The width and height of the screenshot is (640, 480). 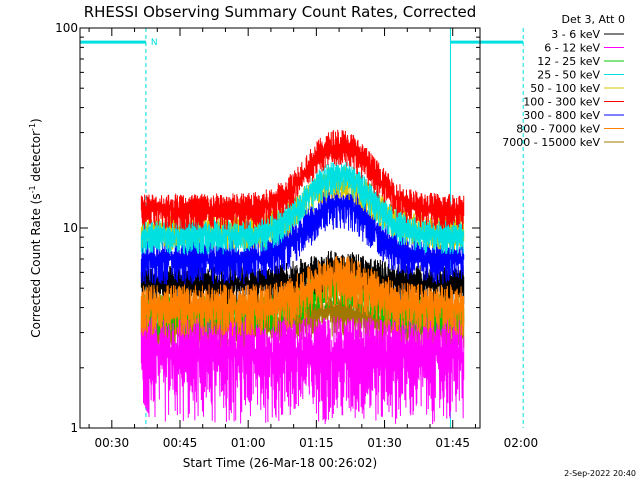 What do you see at coordinates (36, 120) in the screenshot?
I see `y-axis-label-end: )` at bounding box center [36, 120].